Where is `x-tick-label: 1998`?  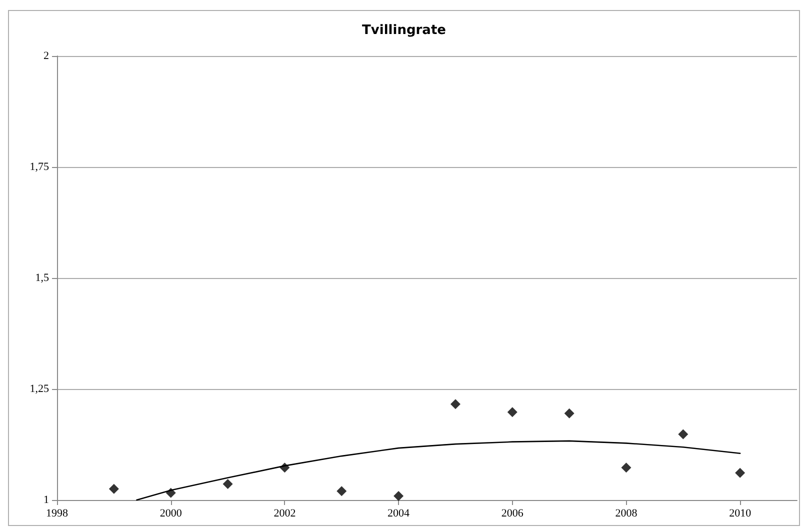
x-tick-label: 1998 is located at coordinates (57, 514).